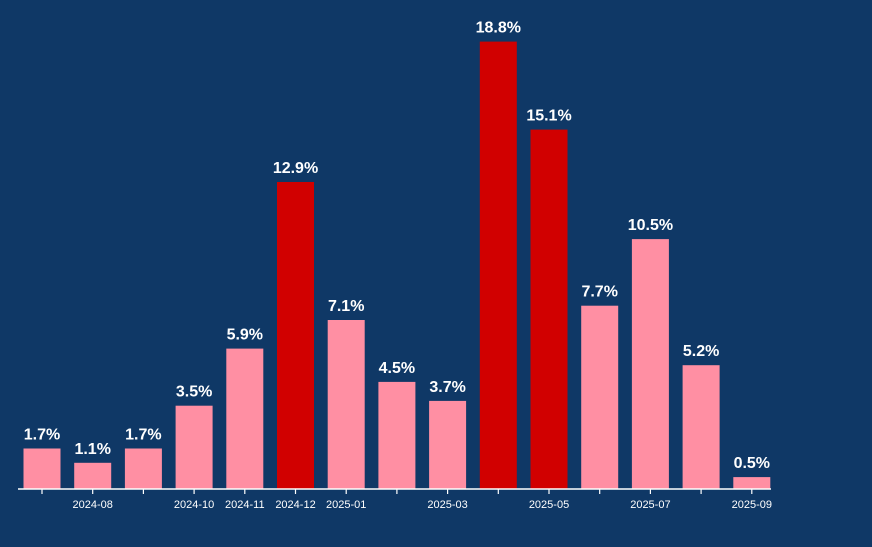 The width and height of the screenshot is (872, 547). Describe the element at coordinates (346, 505) in the screenshot. I see `x-tick-label-2025-01: 2025-01` at that location.